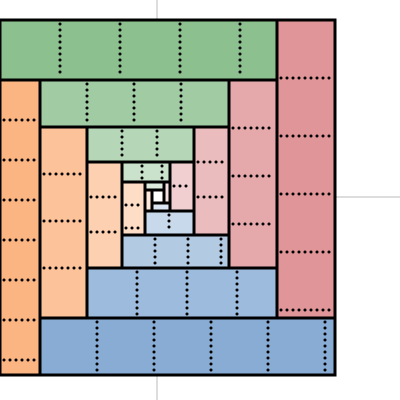  I want to click on center-cell, so click(158, 196).